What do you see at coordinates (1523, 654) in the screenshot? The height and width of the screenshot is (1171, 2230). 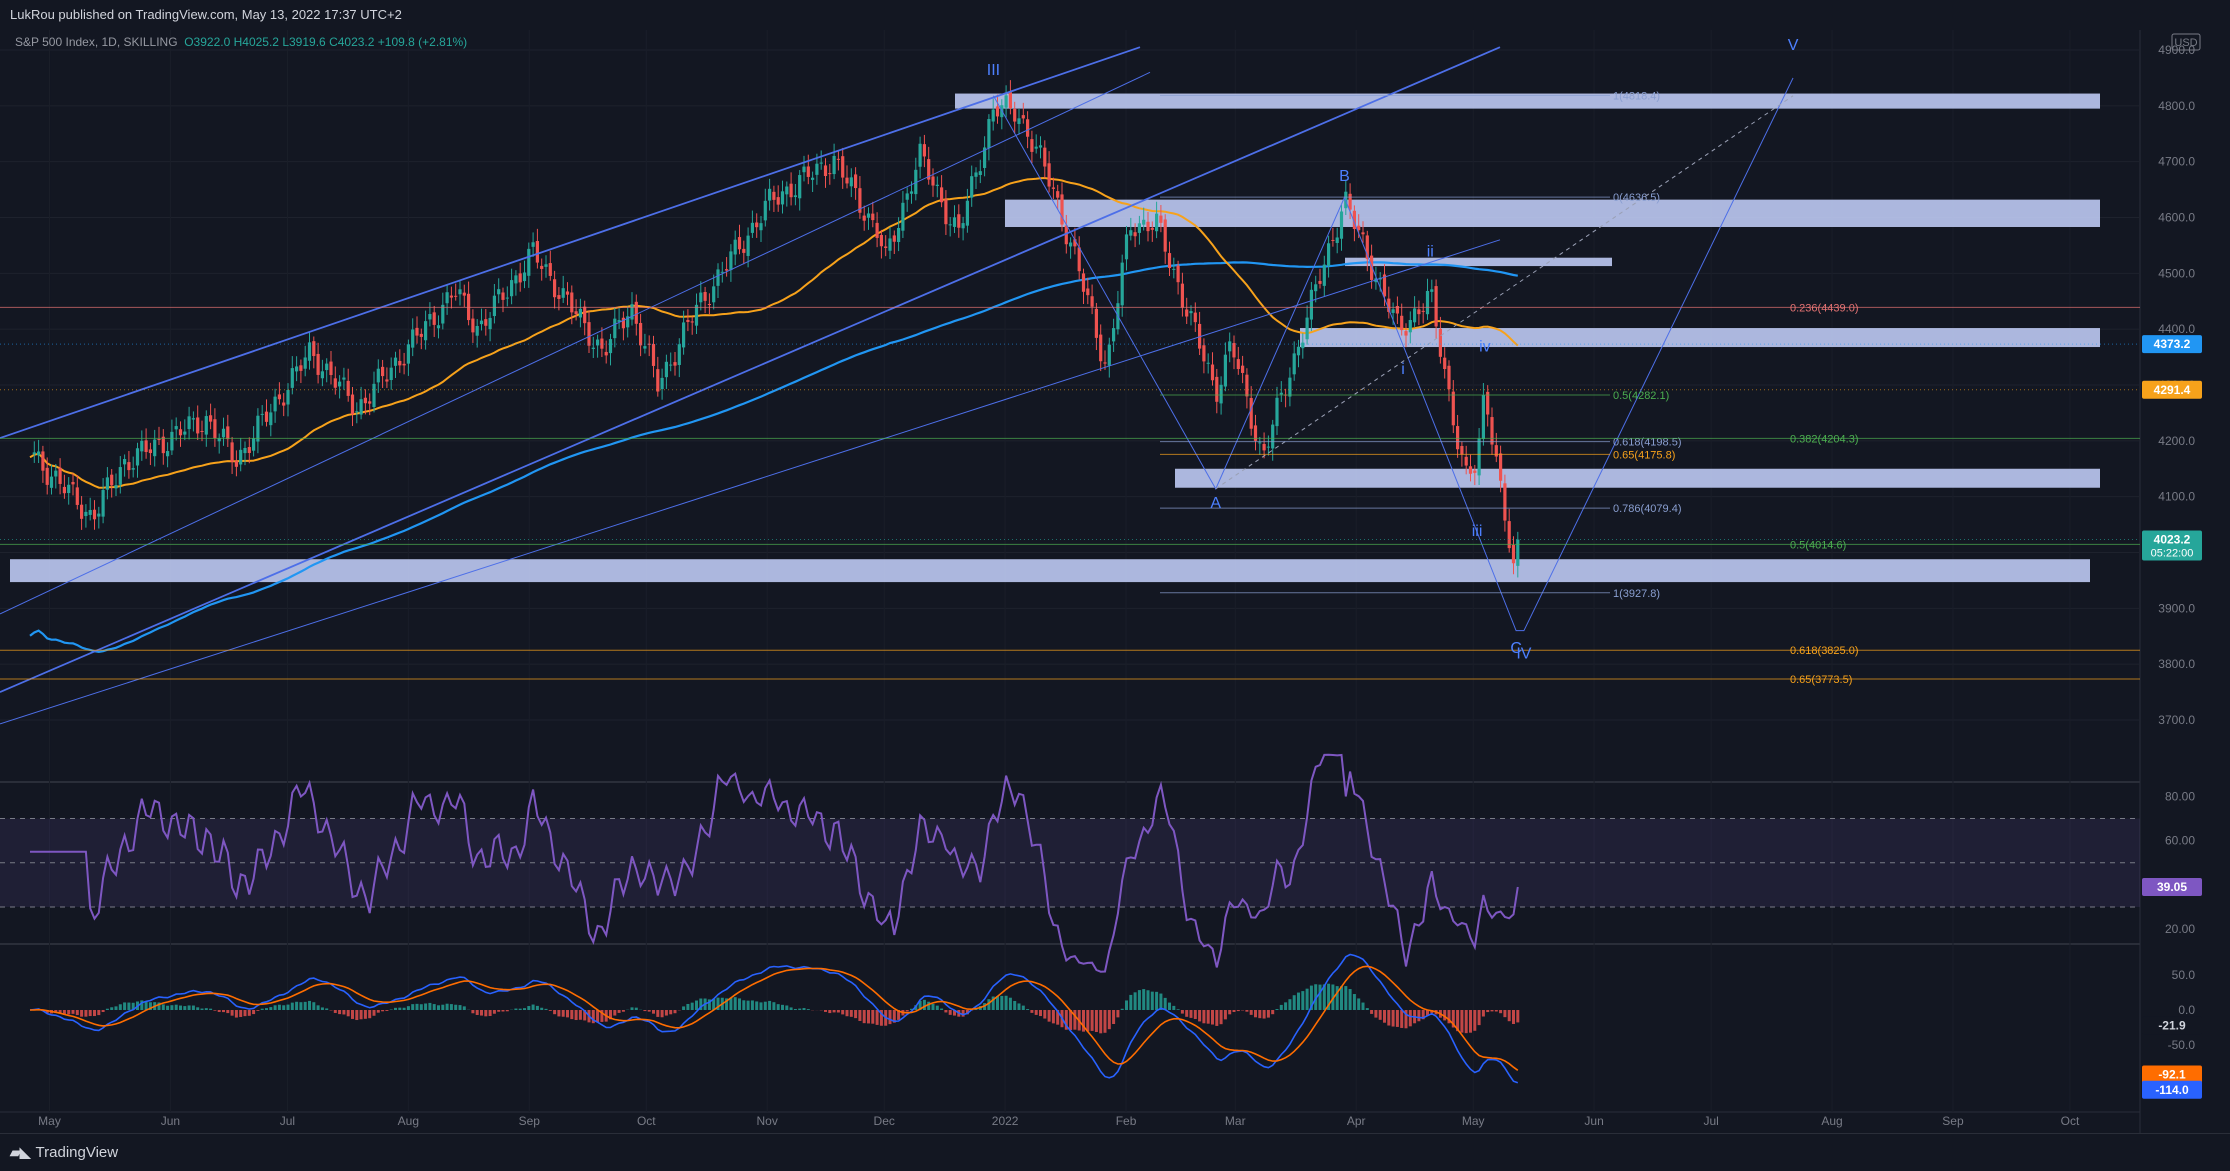 I see `wave-label-iv: IV` at bounding box center [1523, 654].